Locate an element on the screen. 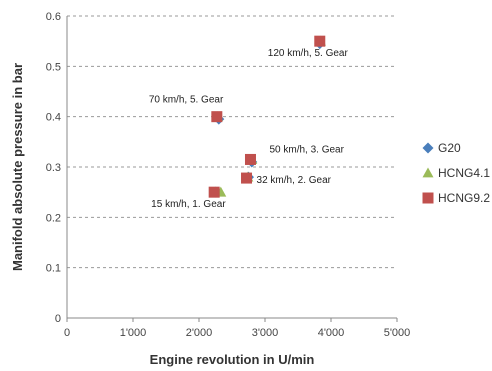 The width and height of the screenshot is (492, 371). annotation-label: 120 km/h, 5. Gear is located at coordinates (308, 53).